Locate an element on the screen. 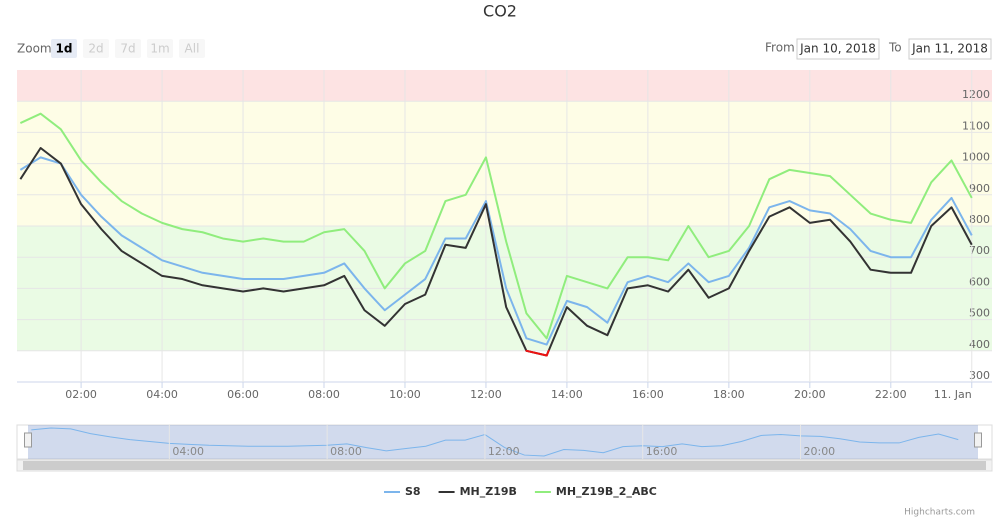 The width and height of the screenshot is (1000, 522). from-input is located at coordinates (838, 49).